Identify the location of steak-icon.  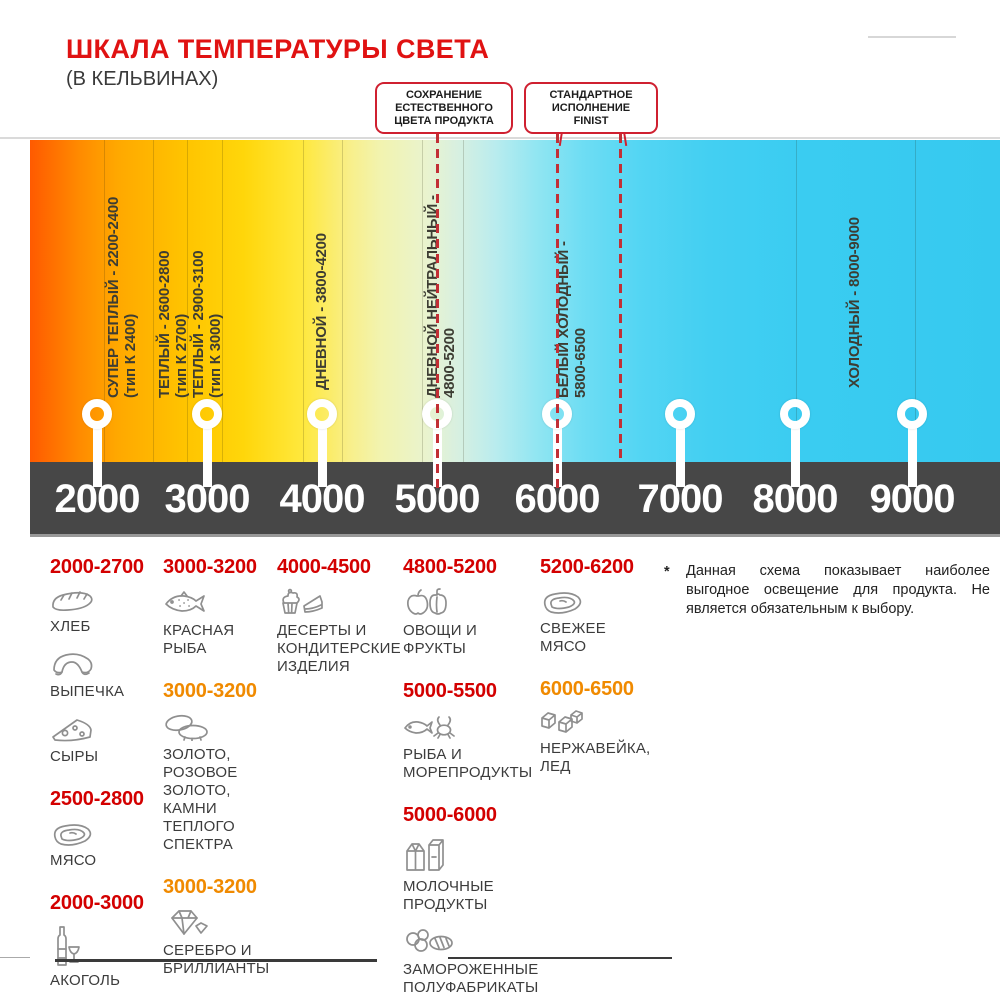
(562, 603).